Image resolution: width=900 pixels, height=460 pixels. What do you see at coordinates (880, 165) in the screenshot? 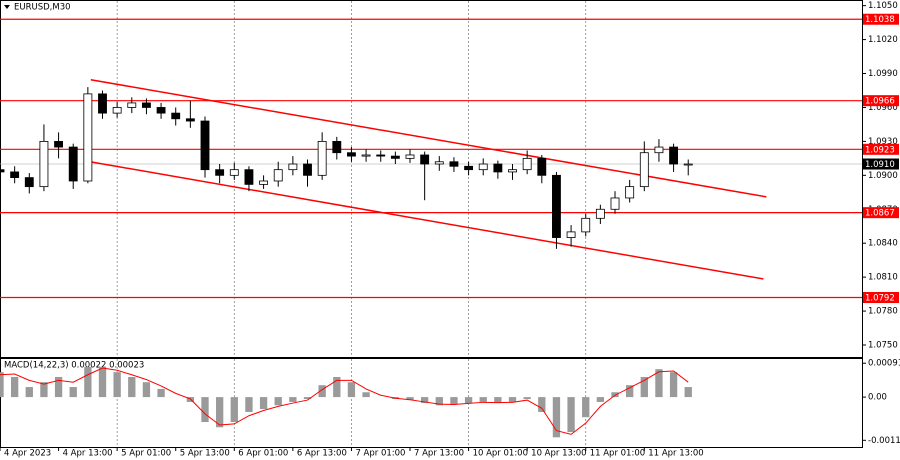
I see `current-price-label: 1.0910` at bounding box center [880, 165].